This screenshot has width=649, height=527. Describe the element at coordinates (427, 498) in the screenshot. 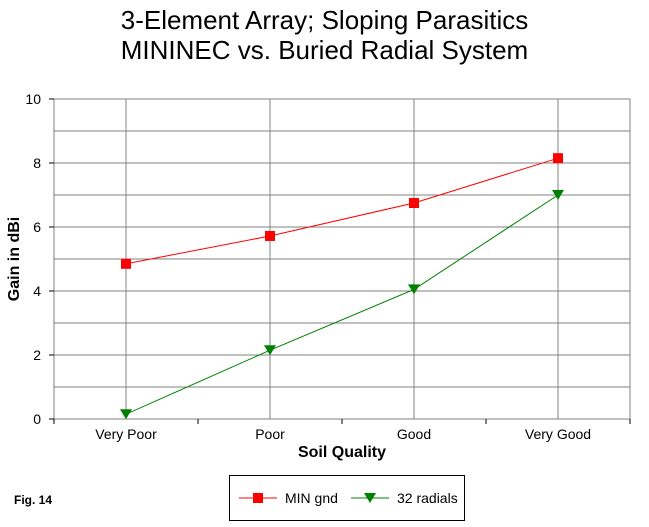

I see `legend-label-32-radials: 32 radials` at that location.